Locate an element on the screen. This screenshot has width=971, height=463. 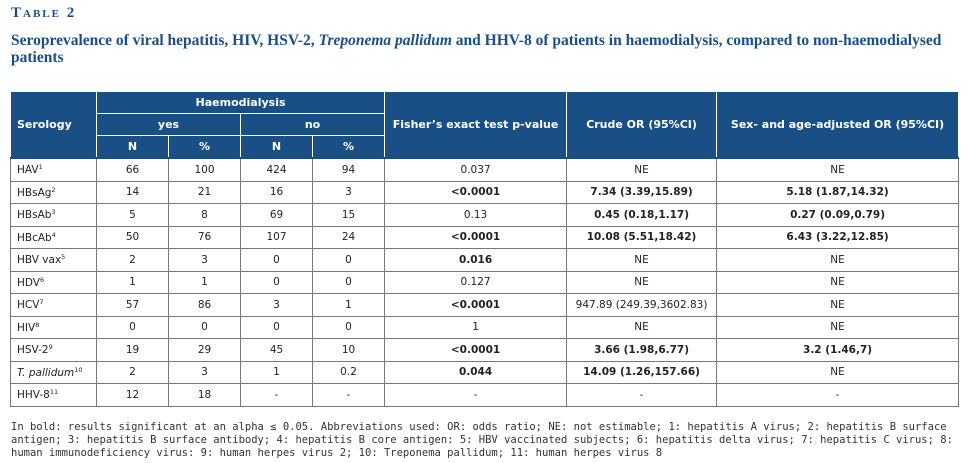
cell-p-value-value: 0.044 is located at coordinates (475, 372).